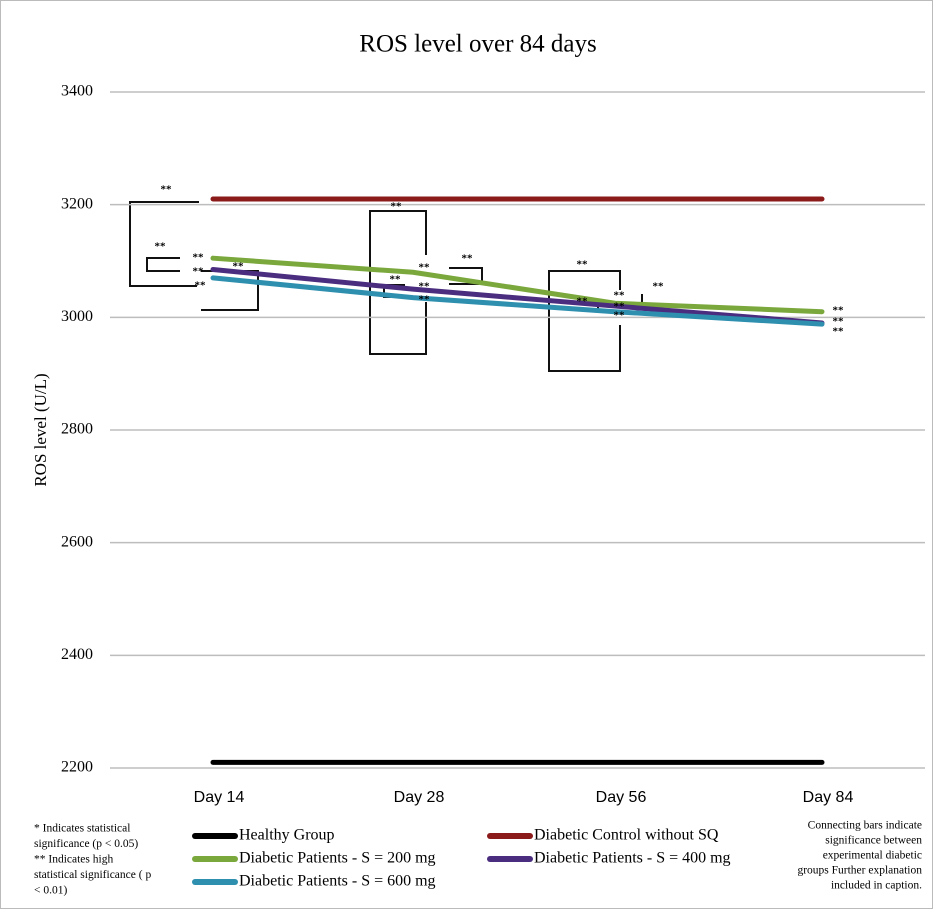  What do you see at coordinates (872, 856) in the screenshot?
I see `note-right: experimental diabetic` at bounding box center [872, 856].